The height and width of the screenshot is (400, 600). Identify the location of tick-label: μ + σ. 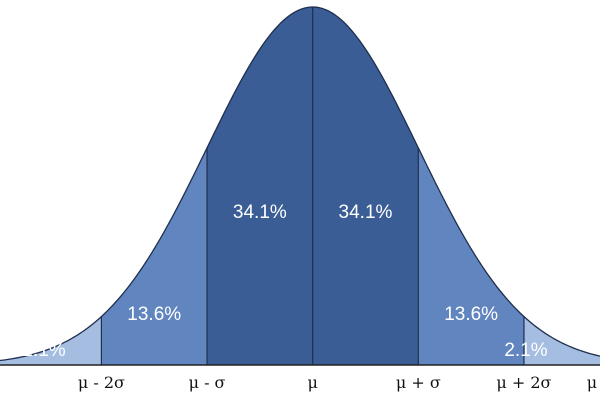
(418, 382).